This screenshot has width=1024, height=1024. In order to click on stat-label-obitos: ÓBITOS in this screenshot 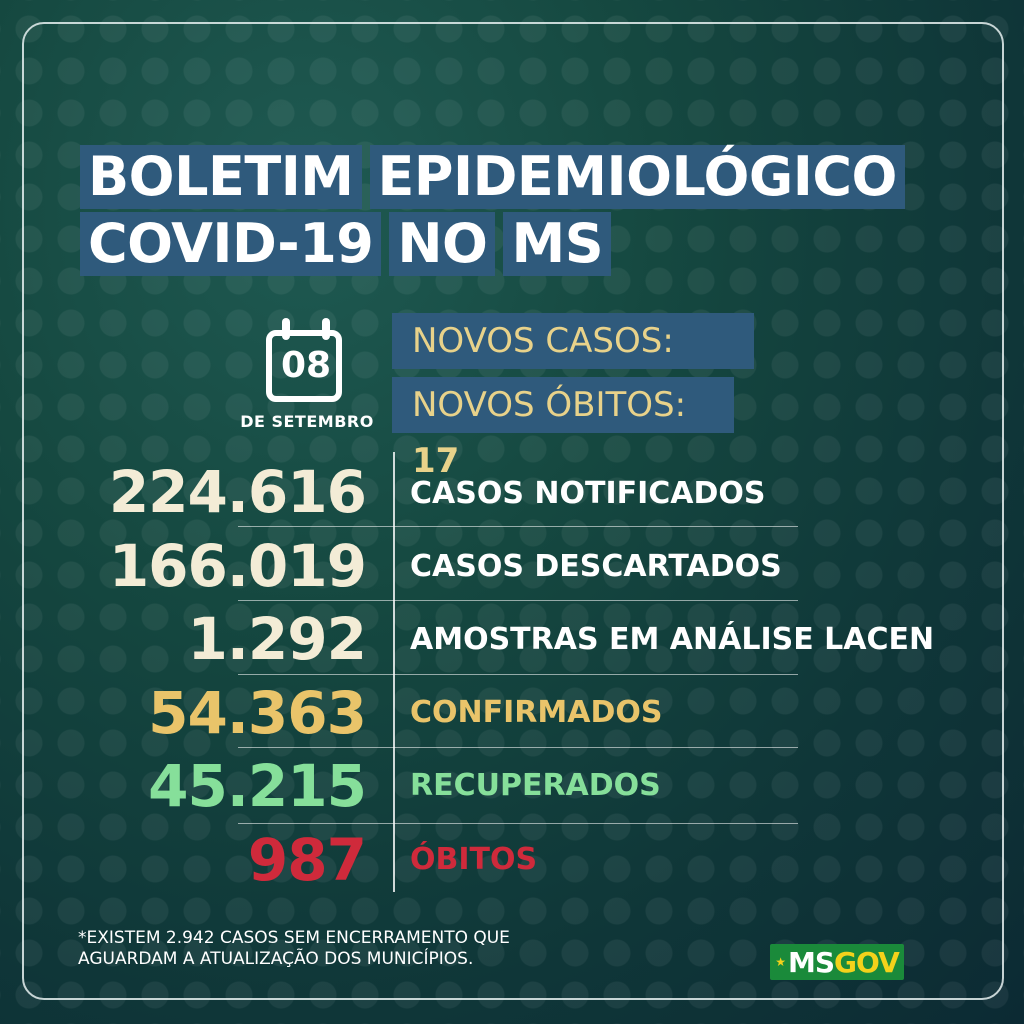, I will do `click(474, 859)`.